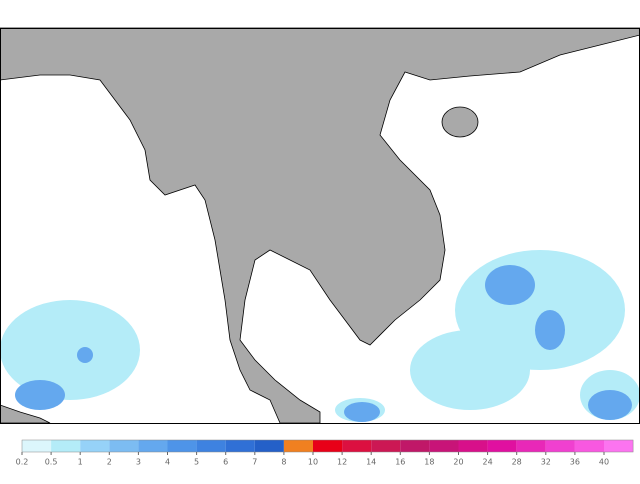 Image resolution: width=640 pixels, height=484 pixels. I want to click on colorbar-border, so click(327, 446).